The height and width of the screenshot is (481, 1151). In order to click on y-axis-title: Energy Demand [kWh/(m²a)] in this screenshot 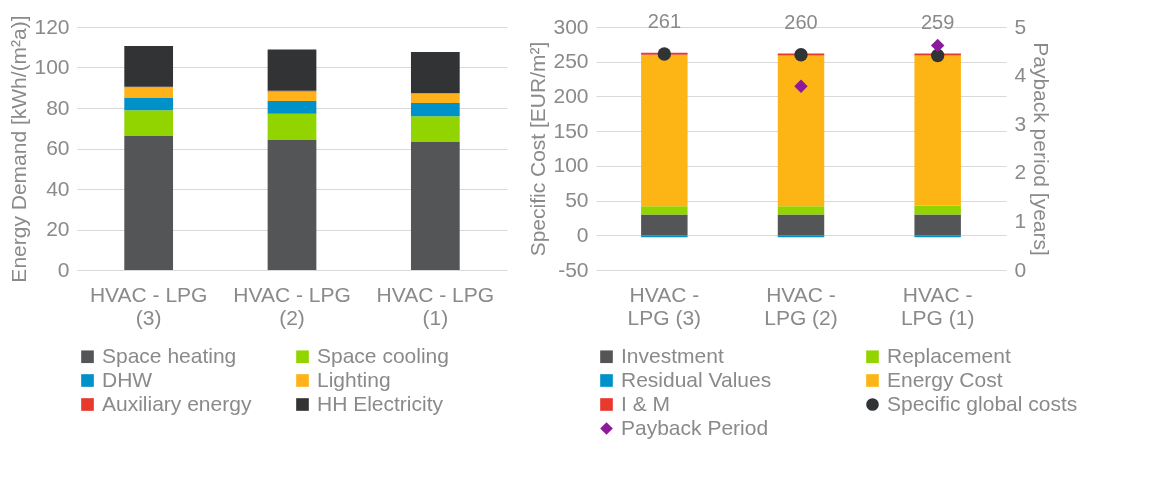, I will do `click(19, 149)`.